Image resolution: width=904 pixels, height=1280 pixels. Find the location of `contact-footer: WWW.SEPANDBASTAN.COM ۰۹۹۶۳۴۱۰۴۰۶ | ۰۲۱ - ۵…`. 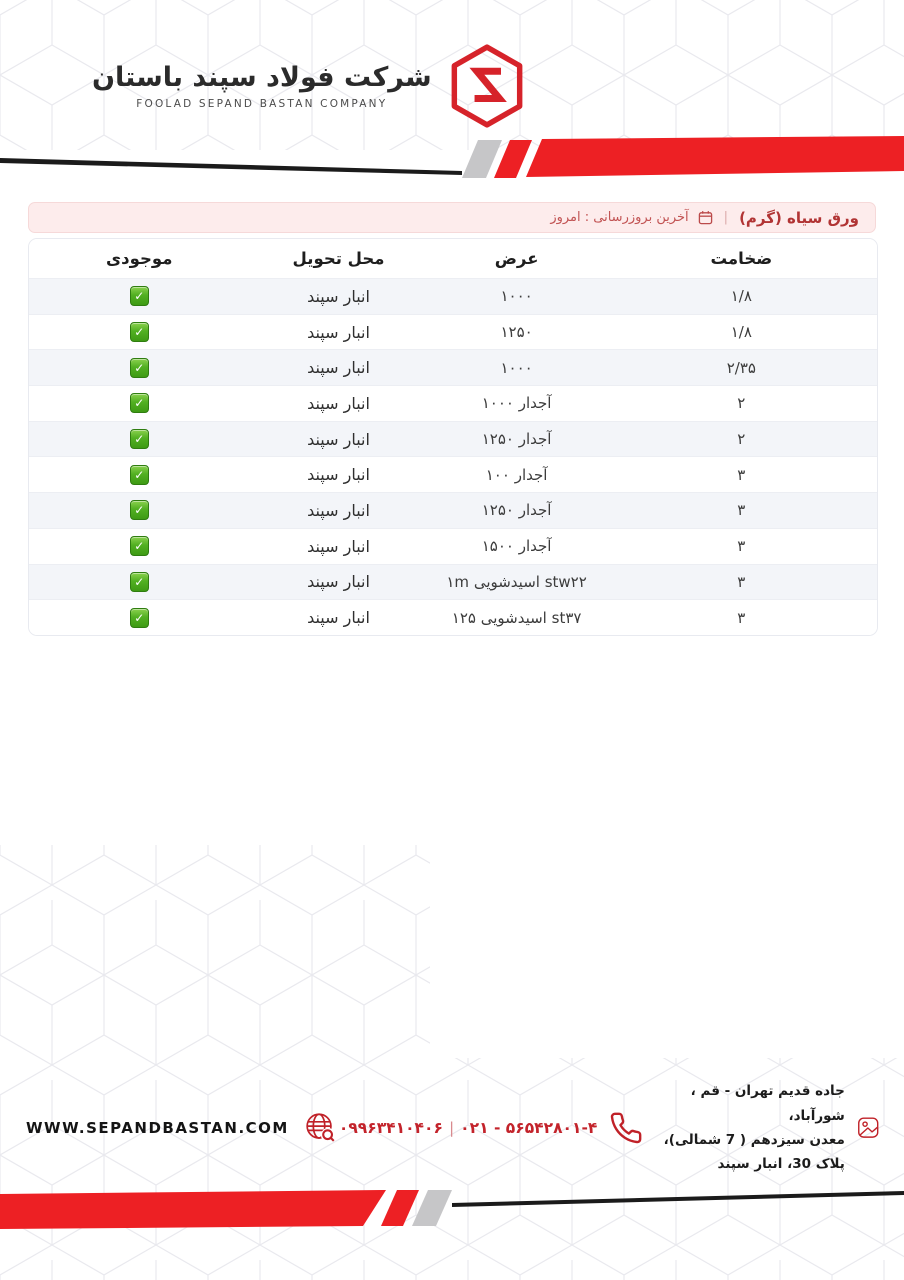

contact-footer: WWW.SEPANDBASTAN.COM ۰۹۹۶۳۴۱۰۴۰۶ | ۰۲۱ - ۵… is located at coordinates (453, 1127).